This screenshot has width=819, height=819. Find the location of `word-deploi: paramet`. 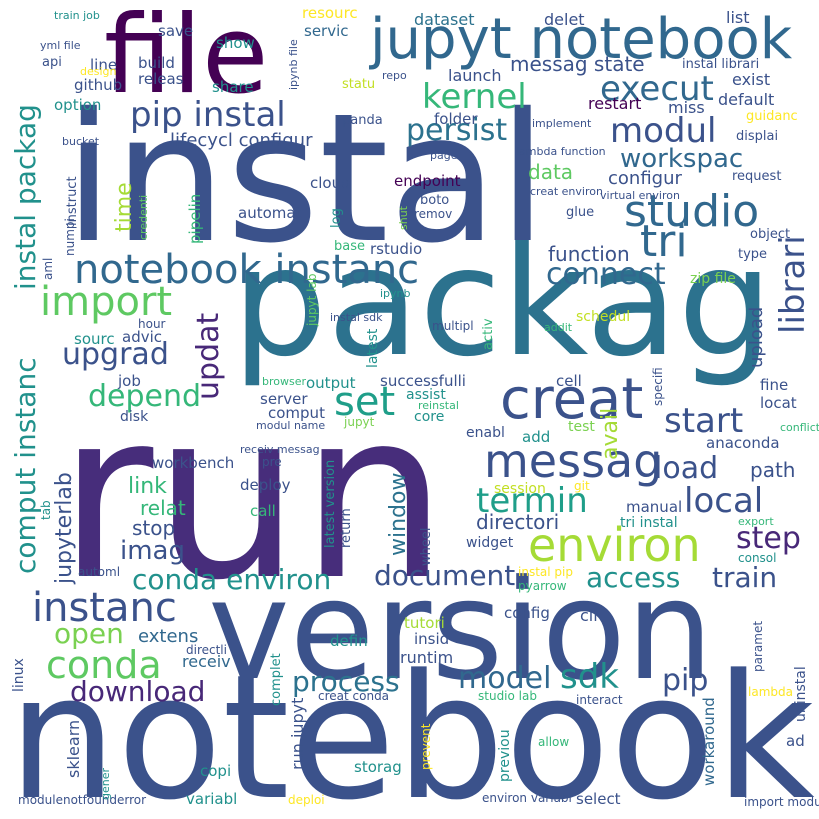

word-deploi: paramet is located at coordinates (758, 646).